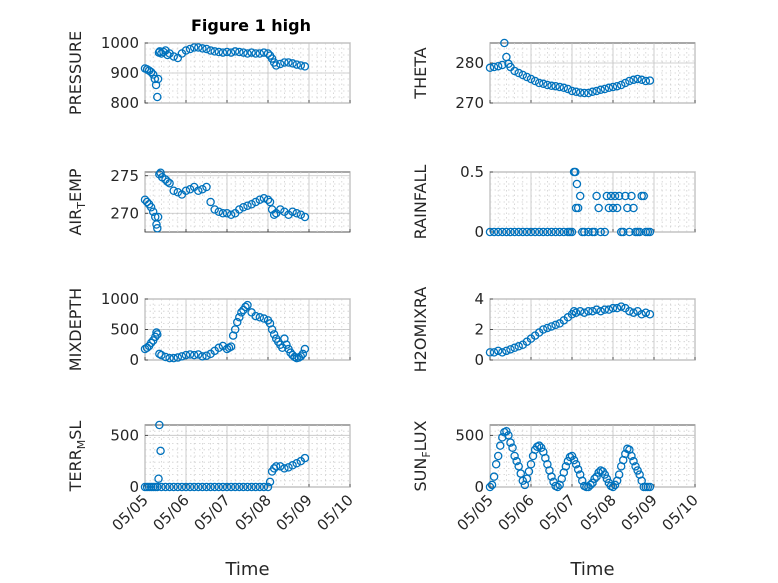 This screenshot has height=583, width=778. Describe the element at coordinates (420, 202) in the screenshot. I see `y-axis-label: RAINFALL` at that location.